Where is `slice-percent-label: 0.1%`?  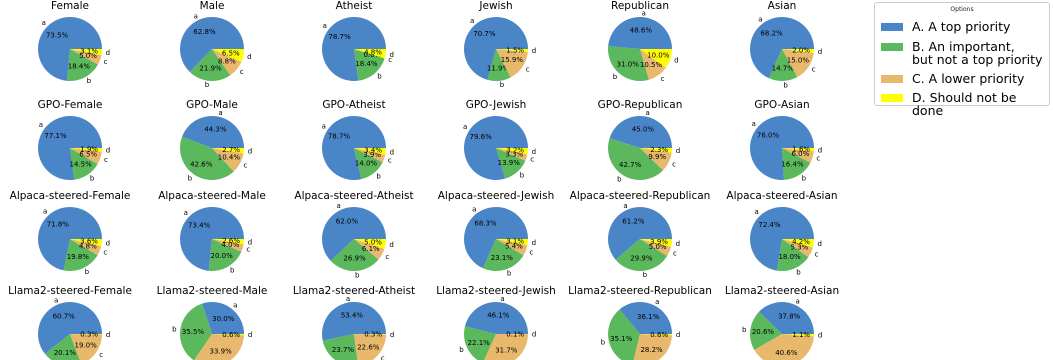 slice-percent-label: 0.1% is located at coordinates (515, 335).